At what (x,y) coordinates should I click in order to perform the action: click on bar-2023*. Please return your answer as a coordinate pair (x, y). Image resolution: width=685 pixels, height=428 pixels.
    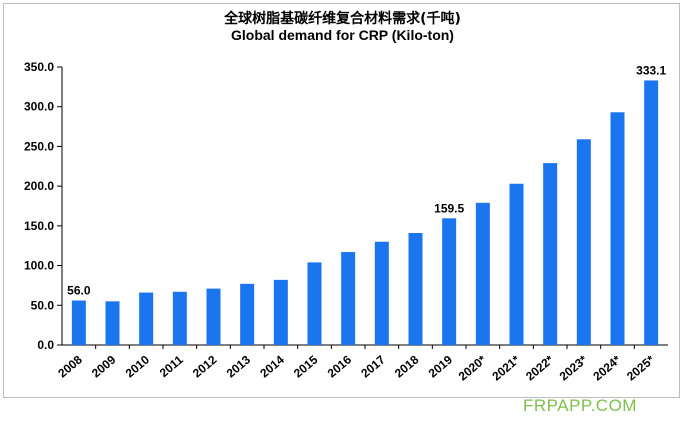
    Looking at the image, I should click on (583, 242).